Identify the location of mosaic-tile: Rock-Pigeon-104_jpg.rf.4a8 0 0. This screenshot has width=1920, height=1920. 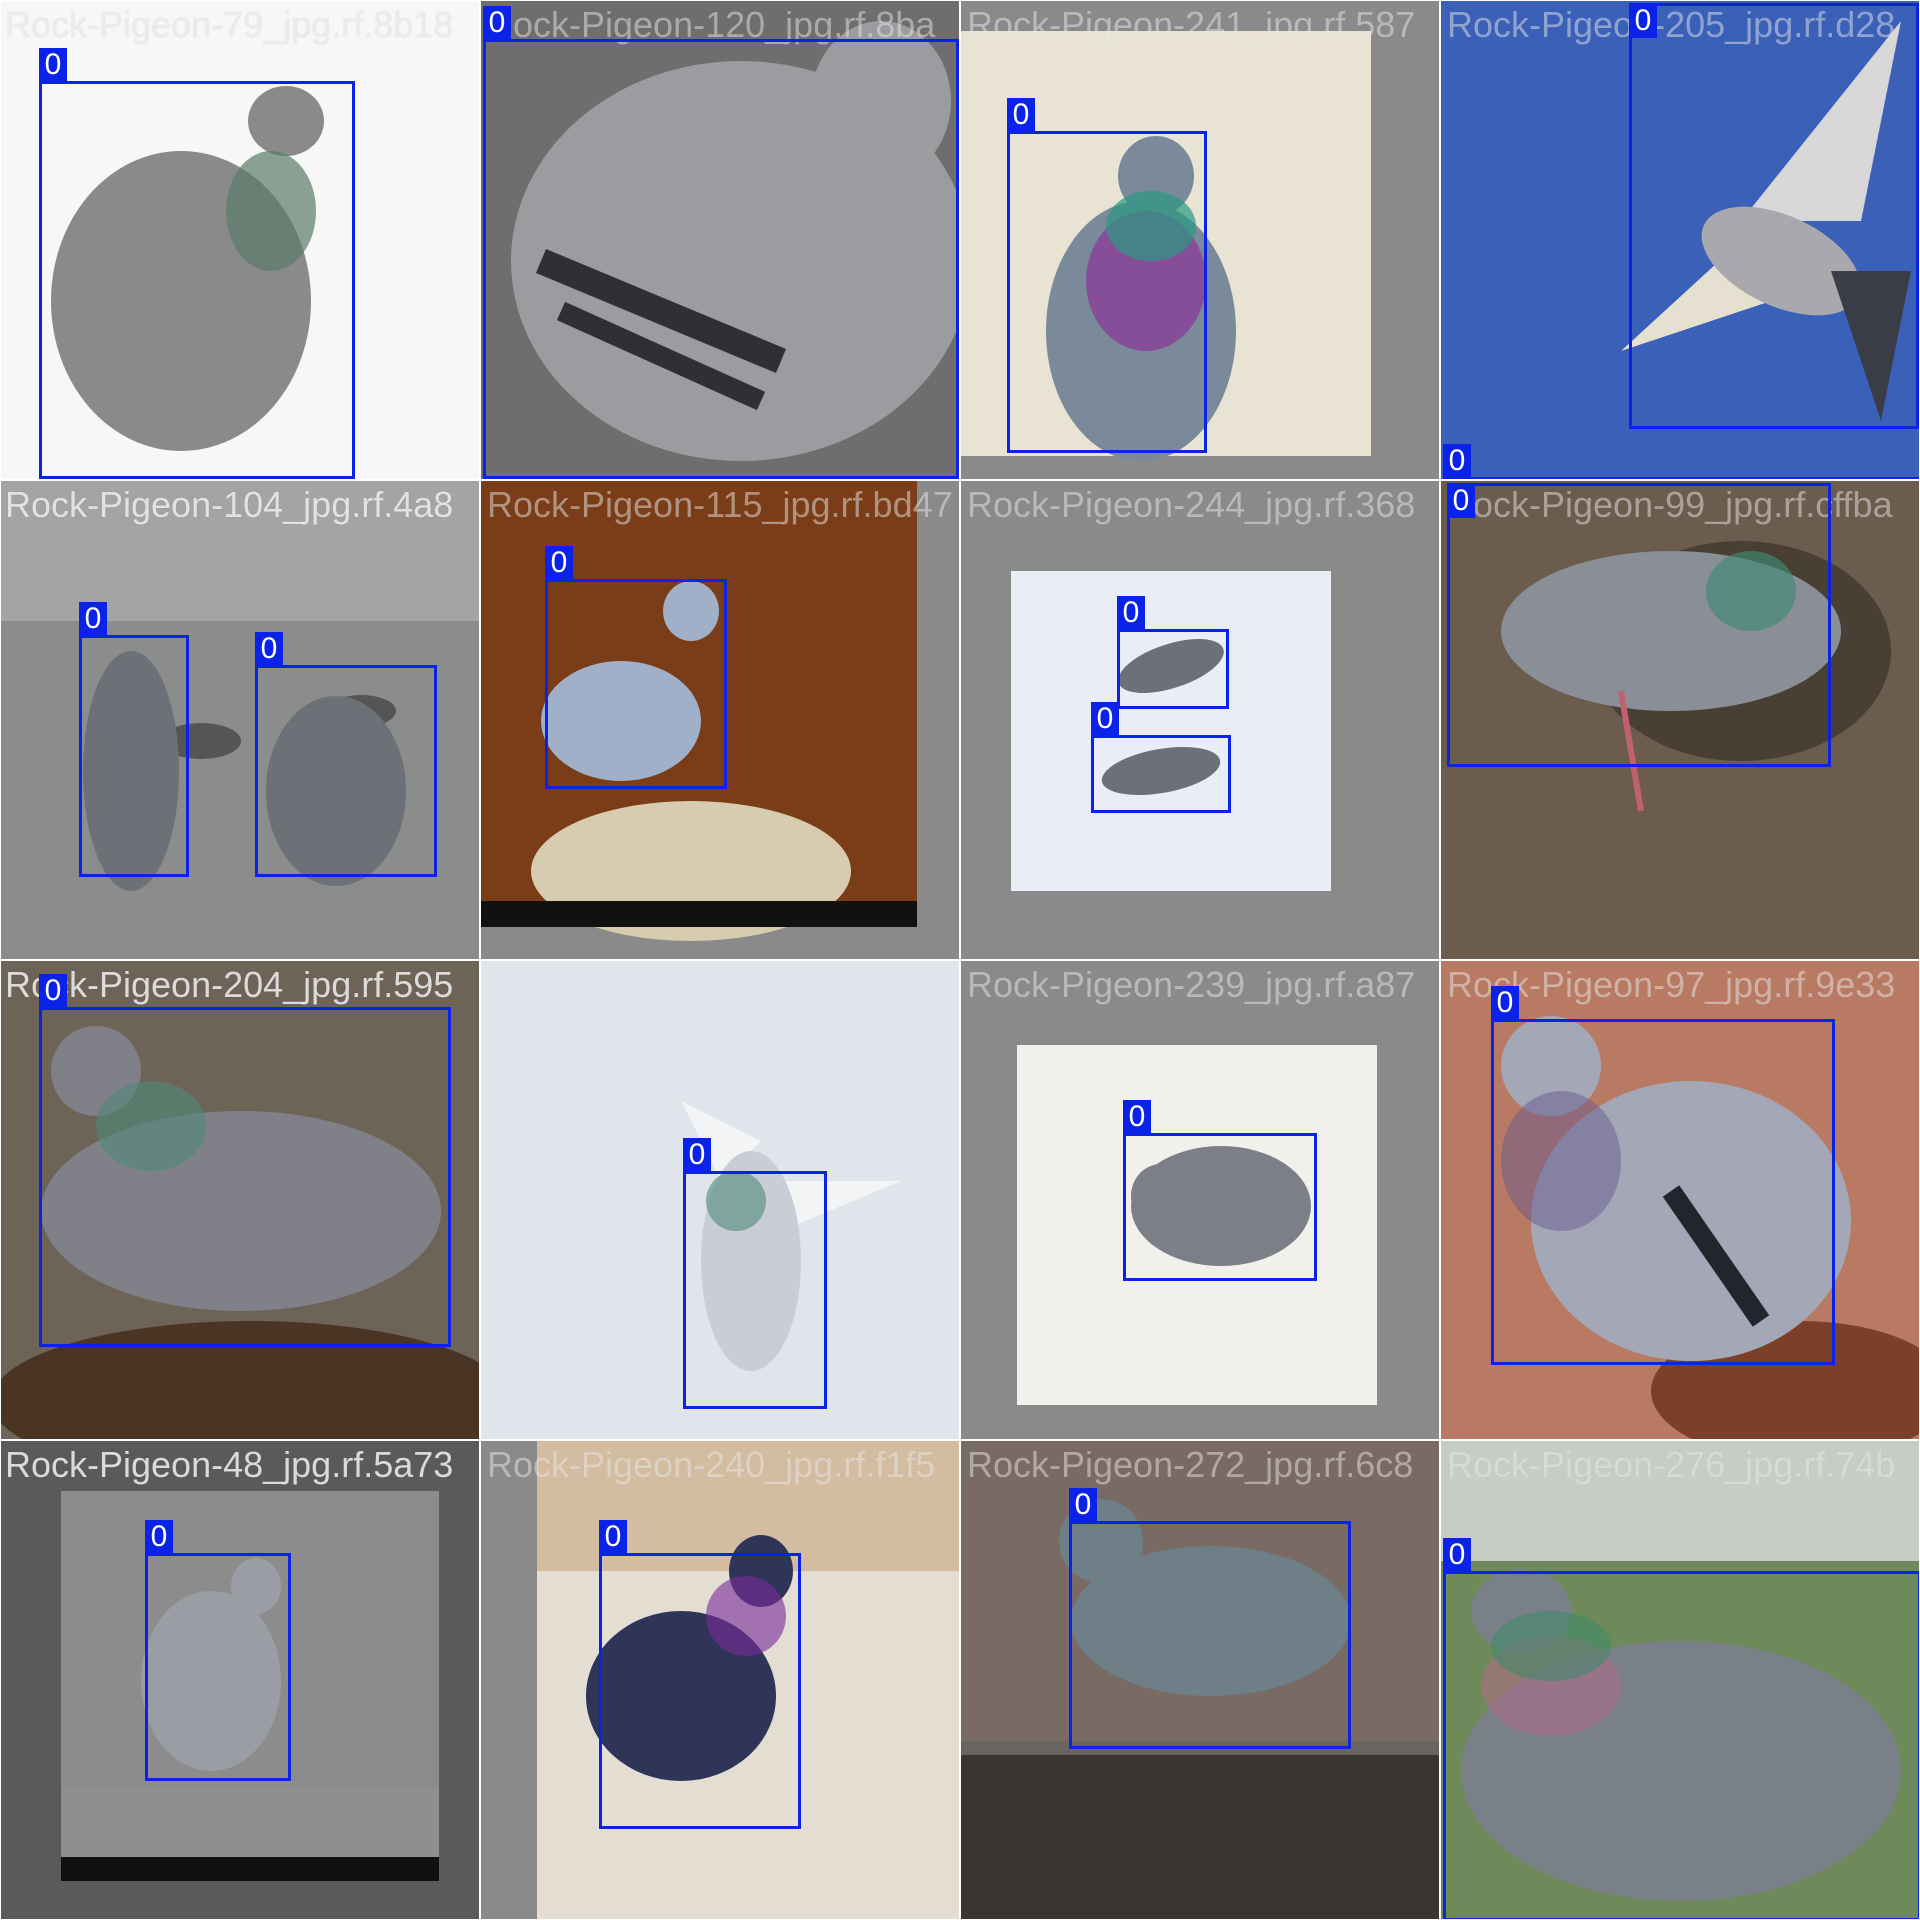
(240, 720).